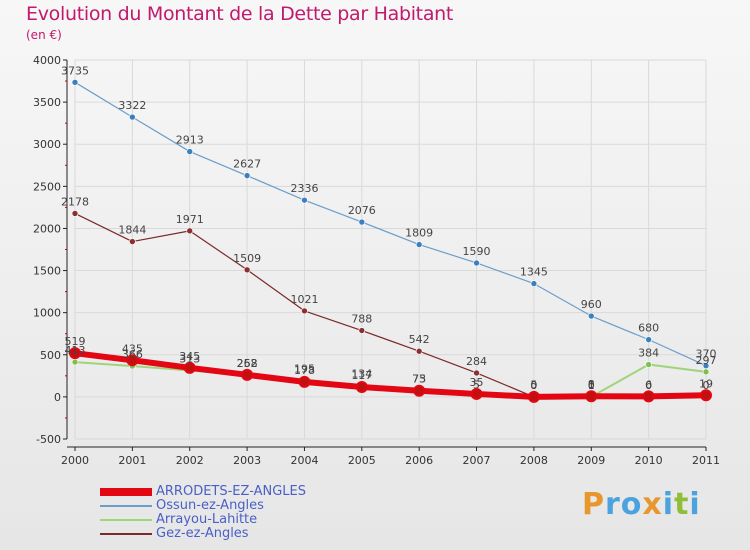 The image size is (750, 550). I want to click on data-label: 2627, so click(247, 164).